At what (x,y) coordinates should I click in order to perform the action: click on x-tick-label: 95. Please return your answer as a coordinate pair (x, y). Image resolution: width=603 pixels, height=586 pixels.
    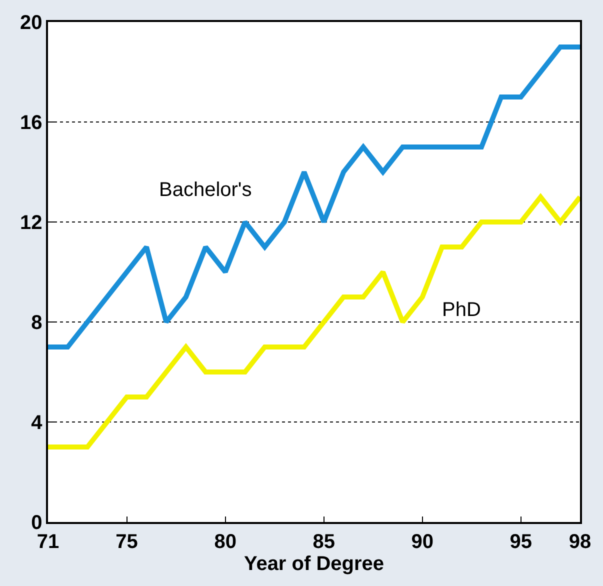
    Looking at the image, I should click on (521, 541).